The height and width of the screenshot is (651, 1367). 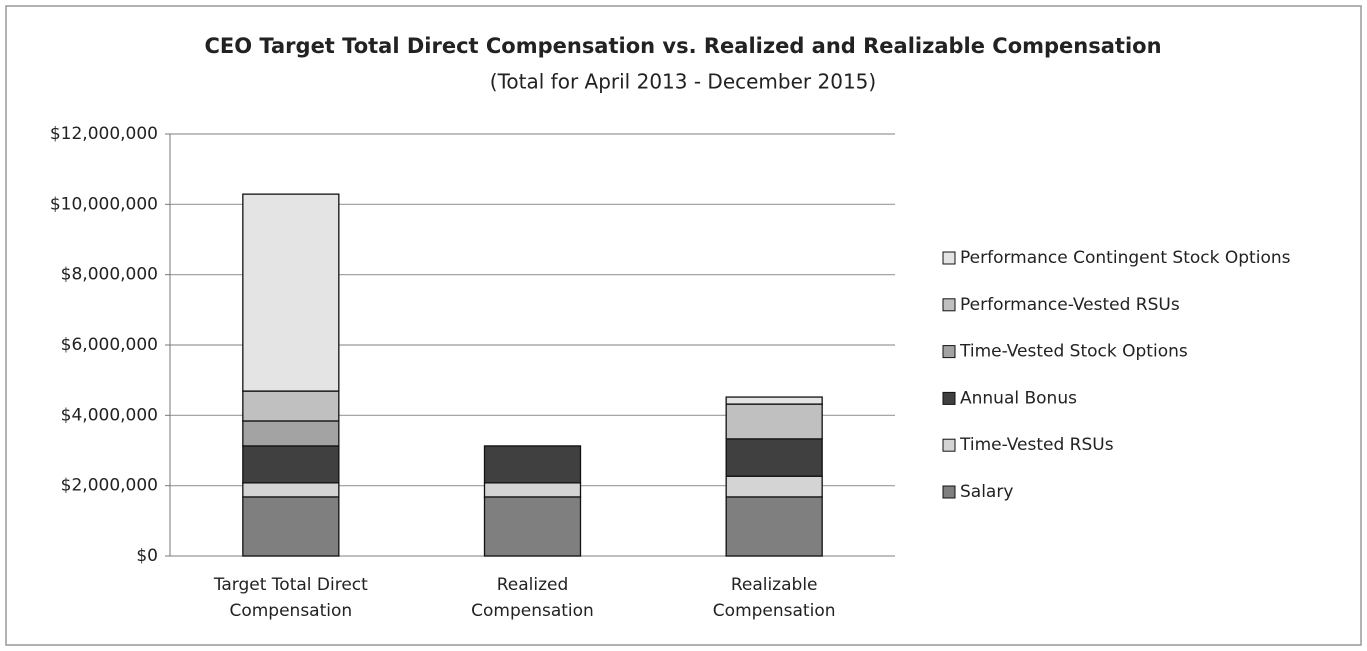 I want to click on x-tick-label: Realized Compensation, so click(x=532, y=598).